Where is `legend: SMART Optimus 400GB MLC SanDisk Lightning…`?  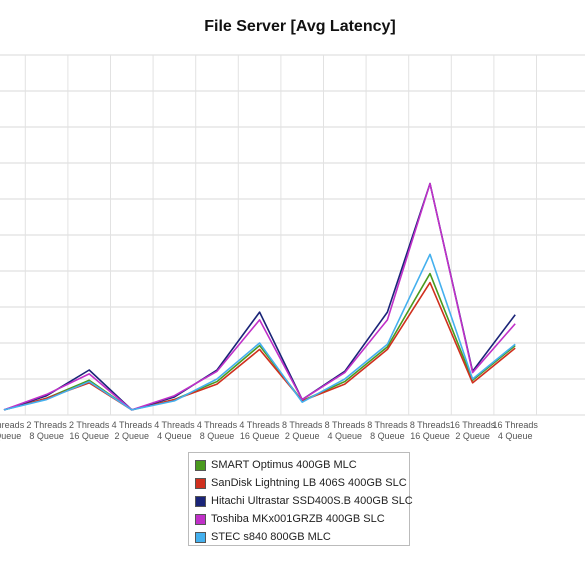
legend: SMART Optimus 400GB MLC SanDisk Lightning… is located at coordinates (300, 499).